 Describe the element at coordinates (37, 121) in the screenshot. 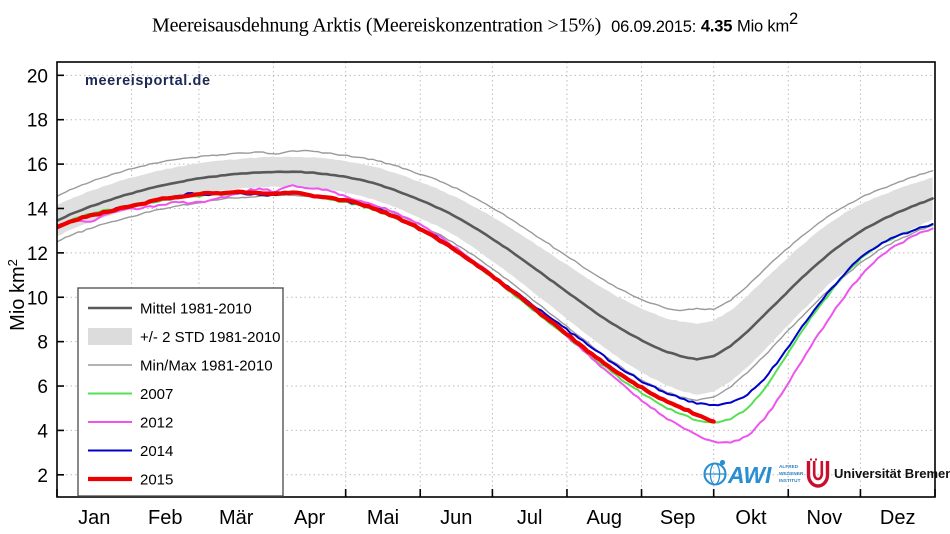

I see `y-tick-label: 18` at that location.